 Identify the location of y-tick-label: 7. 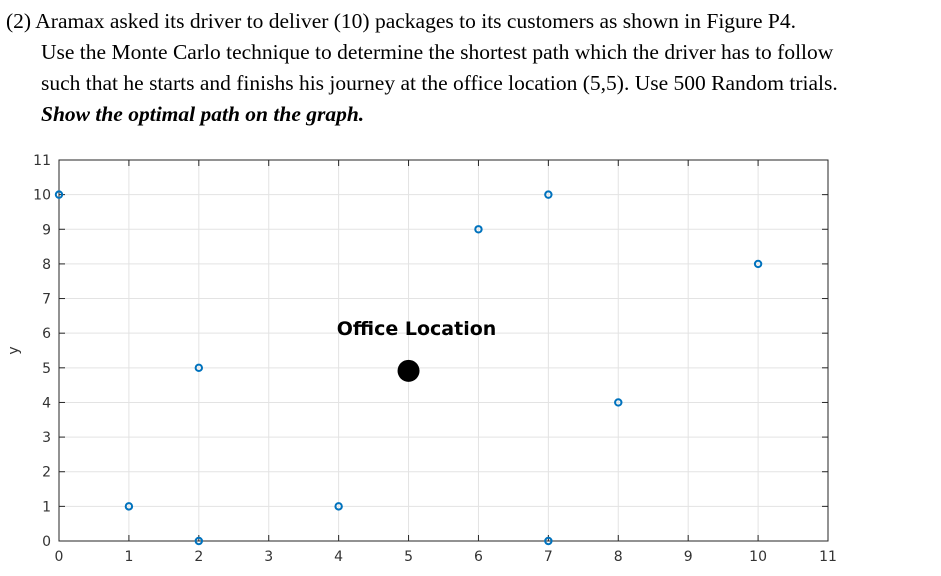
(46, 300).